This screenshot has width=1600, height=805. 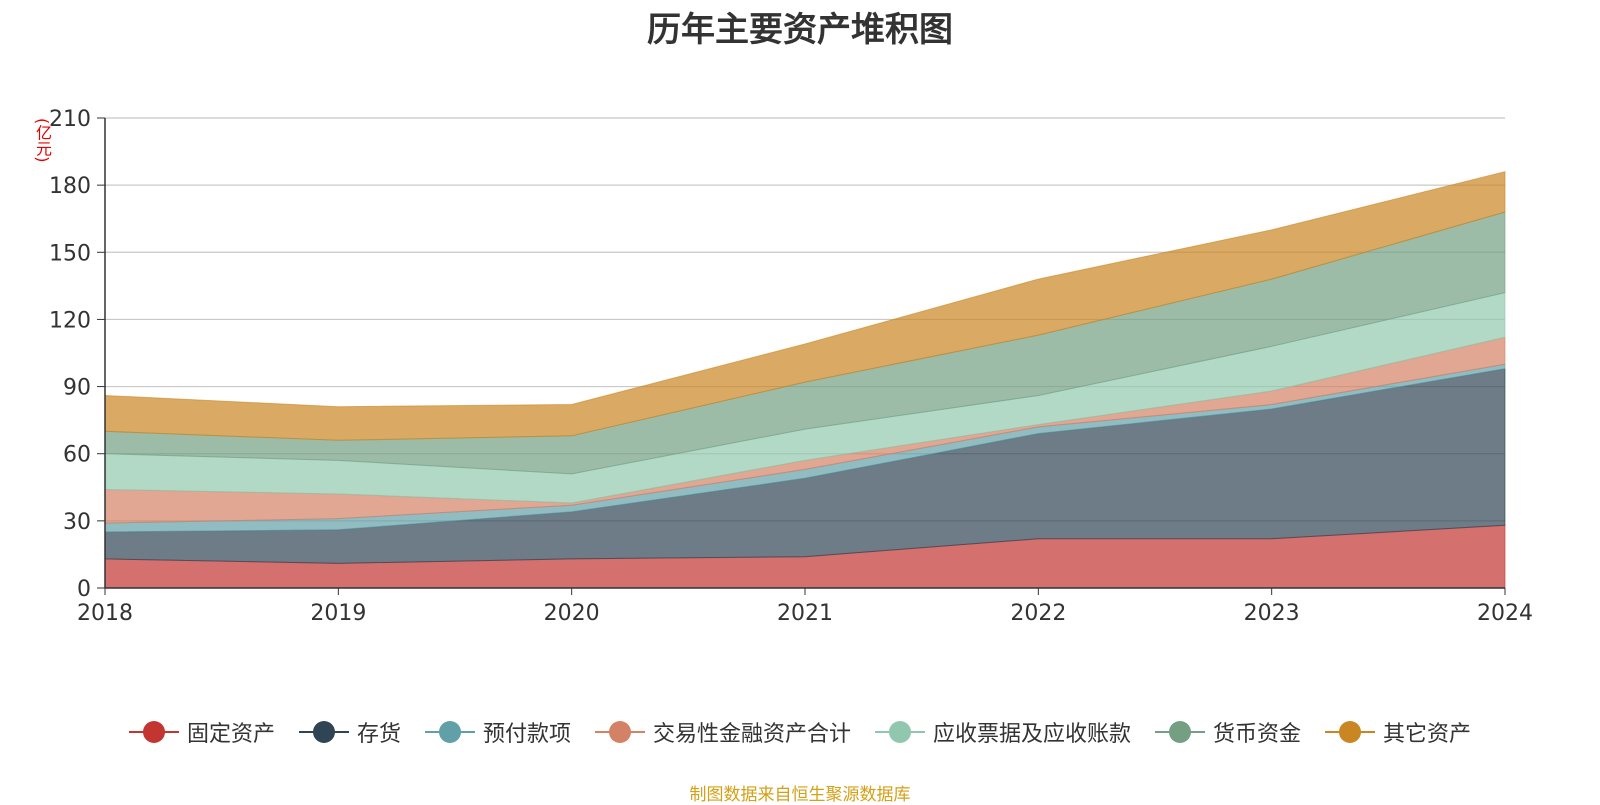 I want to click on legend-label: 预付款项, so click(x=526, y=734).